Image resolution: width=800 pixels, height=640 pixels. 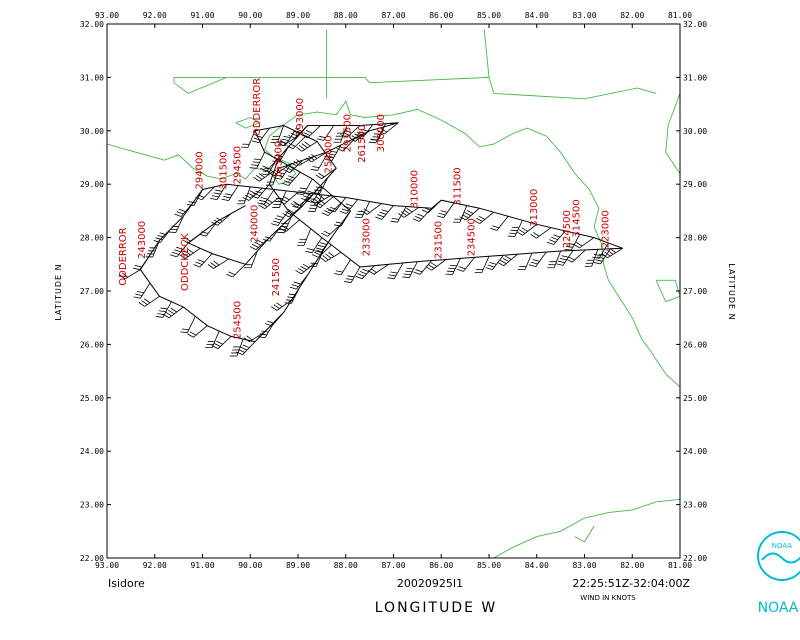 What do you see at coordinates (393, 15) in the screenshot?
I see `lon-label-top: 87.00` at bounding box center [393, 15].